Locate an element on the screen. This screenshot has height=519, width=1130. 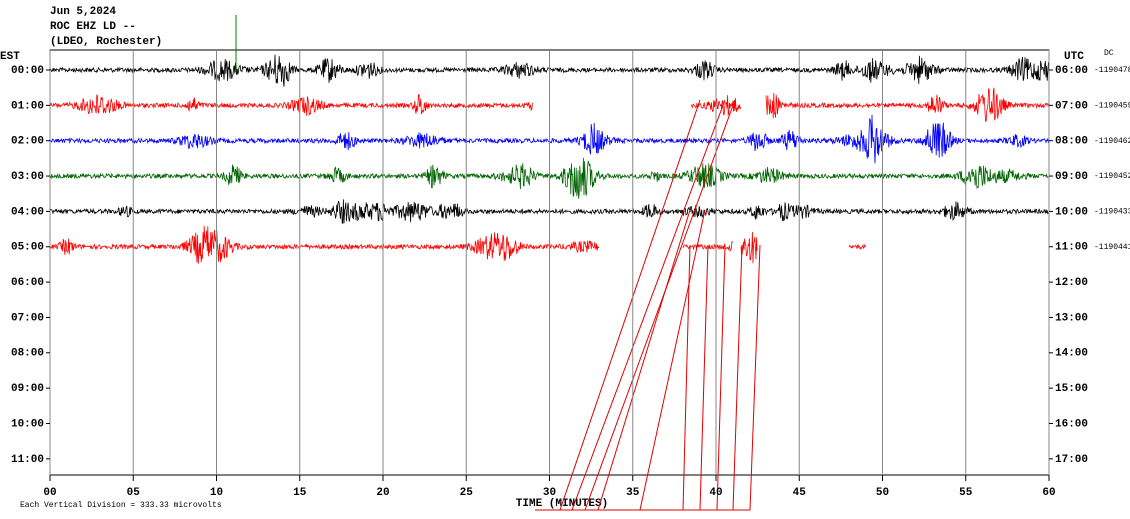
x-tick-label: 10 is located at coordinates (216, 493).